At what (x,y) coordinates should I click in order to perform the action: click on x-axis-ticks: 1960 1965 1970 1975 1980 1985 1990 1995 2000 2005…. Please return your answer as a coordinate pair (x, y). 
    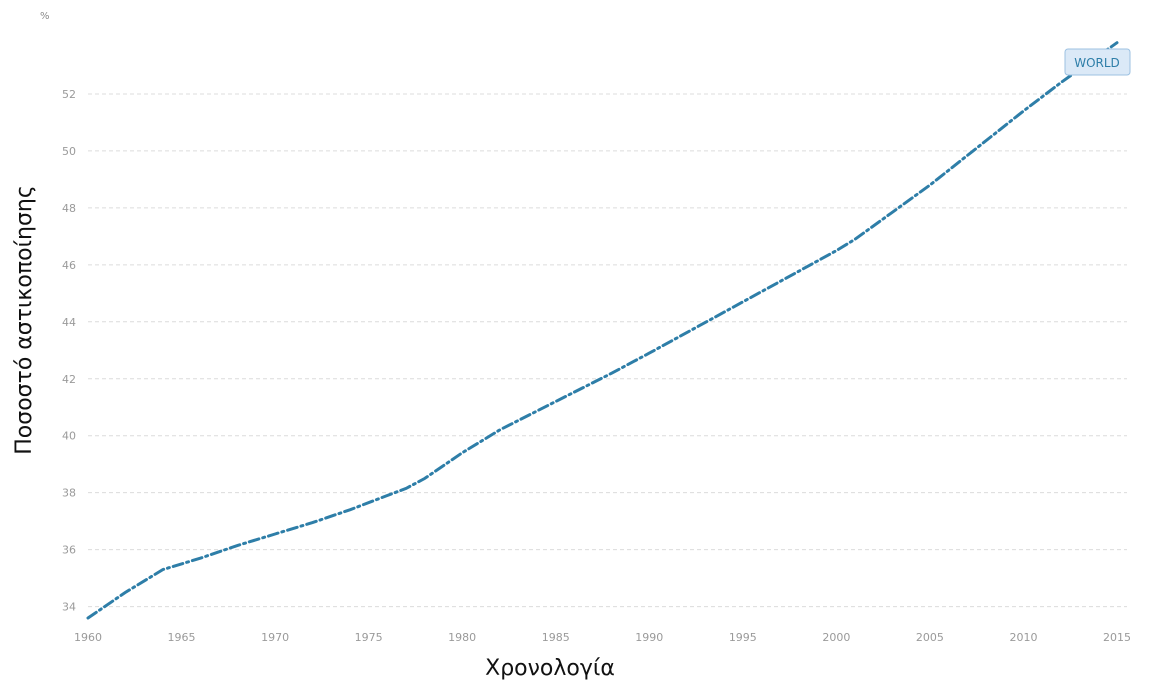
    Looking at the image, I should click on (602, 637).